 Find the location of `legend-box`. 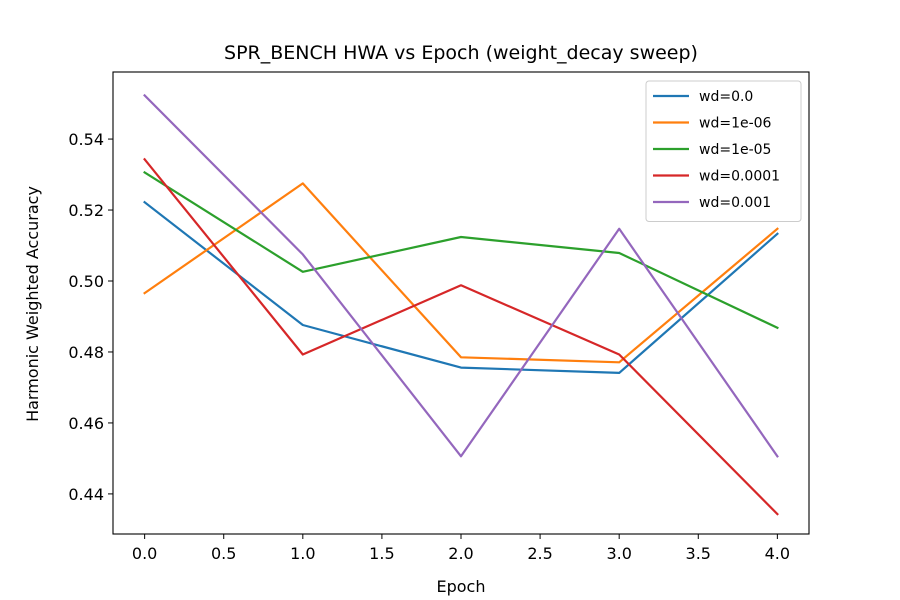

legend-box is located at coordinates (723, 151).